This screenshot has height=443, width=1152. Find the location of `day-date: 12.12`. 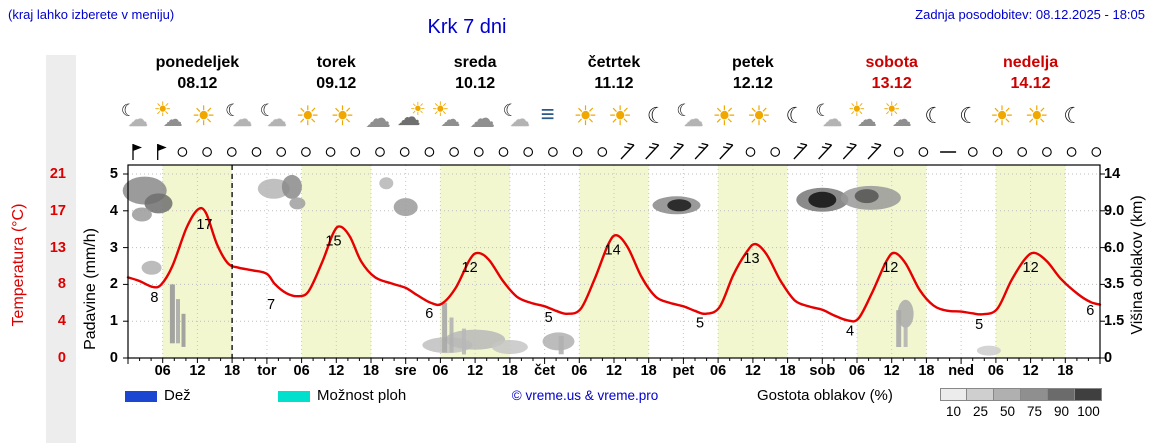

day-date: 12.12 is located at coordinates (752, 83).